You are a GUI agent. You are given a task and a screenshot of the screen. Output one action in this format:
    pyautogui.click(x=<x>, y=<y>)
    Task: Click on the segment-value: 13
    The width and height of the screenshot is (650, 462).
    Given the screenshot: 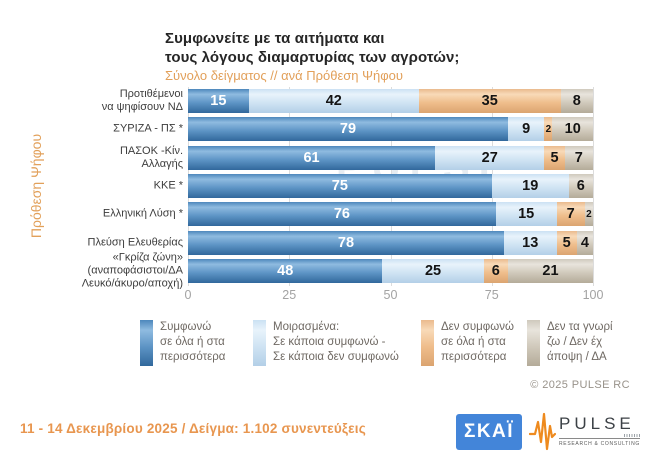 What is the action you would take?
    pyautogui.click(x=530, y=242)
    